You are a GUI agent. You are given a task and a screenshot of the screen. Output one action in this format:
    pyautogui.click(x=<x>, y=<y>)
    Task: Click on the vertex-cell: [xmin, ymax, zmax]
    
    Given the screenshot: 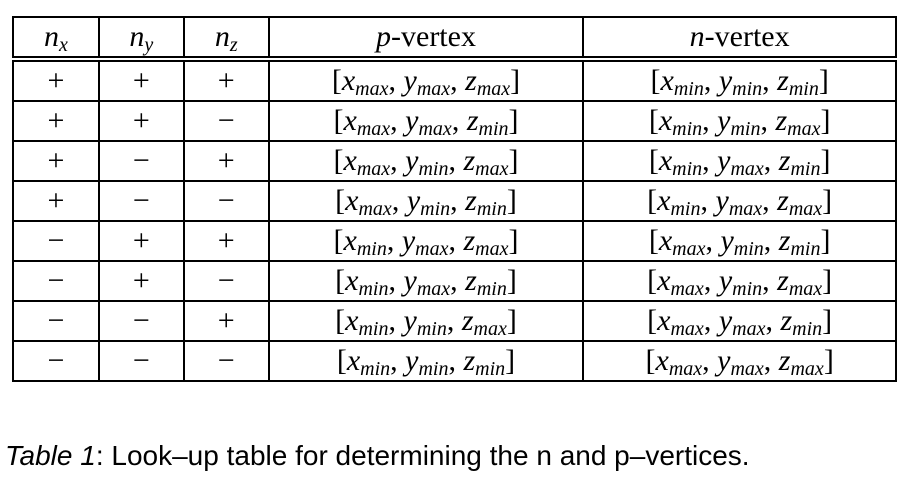 What is the action you would take?
    pyautogui.click(x=739, y=201)
    